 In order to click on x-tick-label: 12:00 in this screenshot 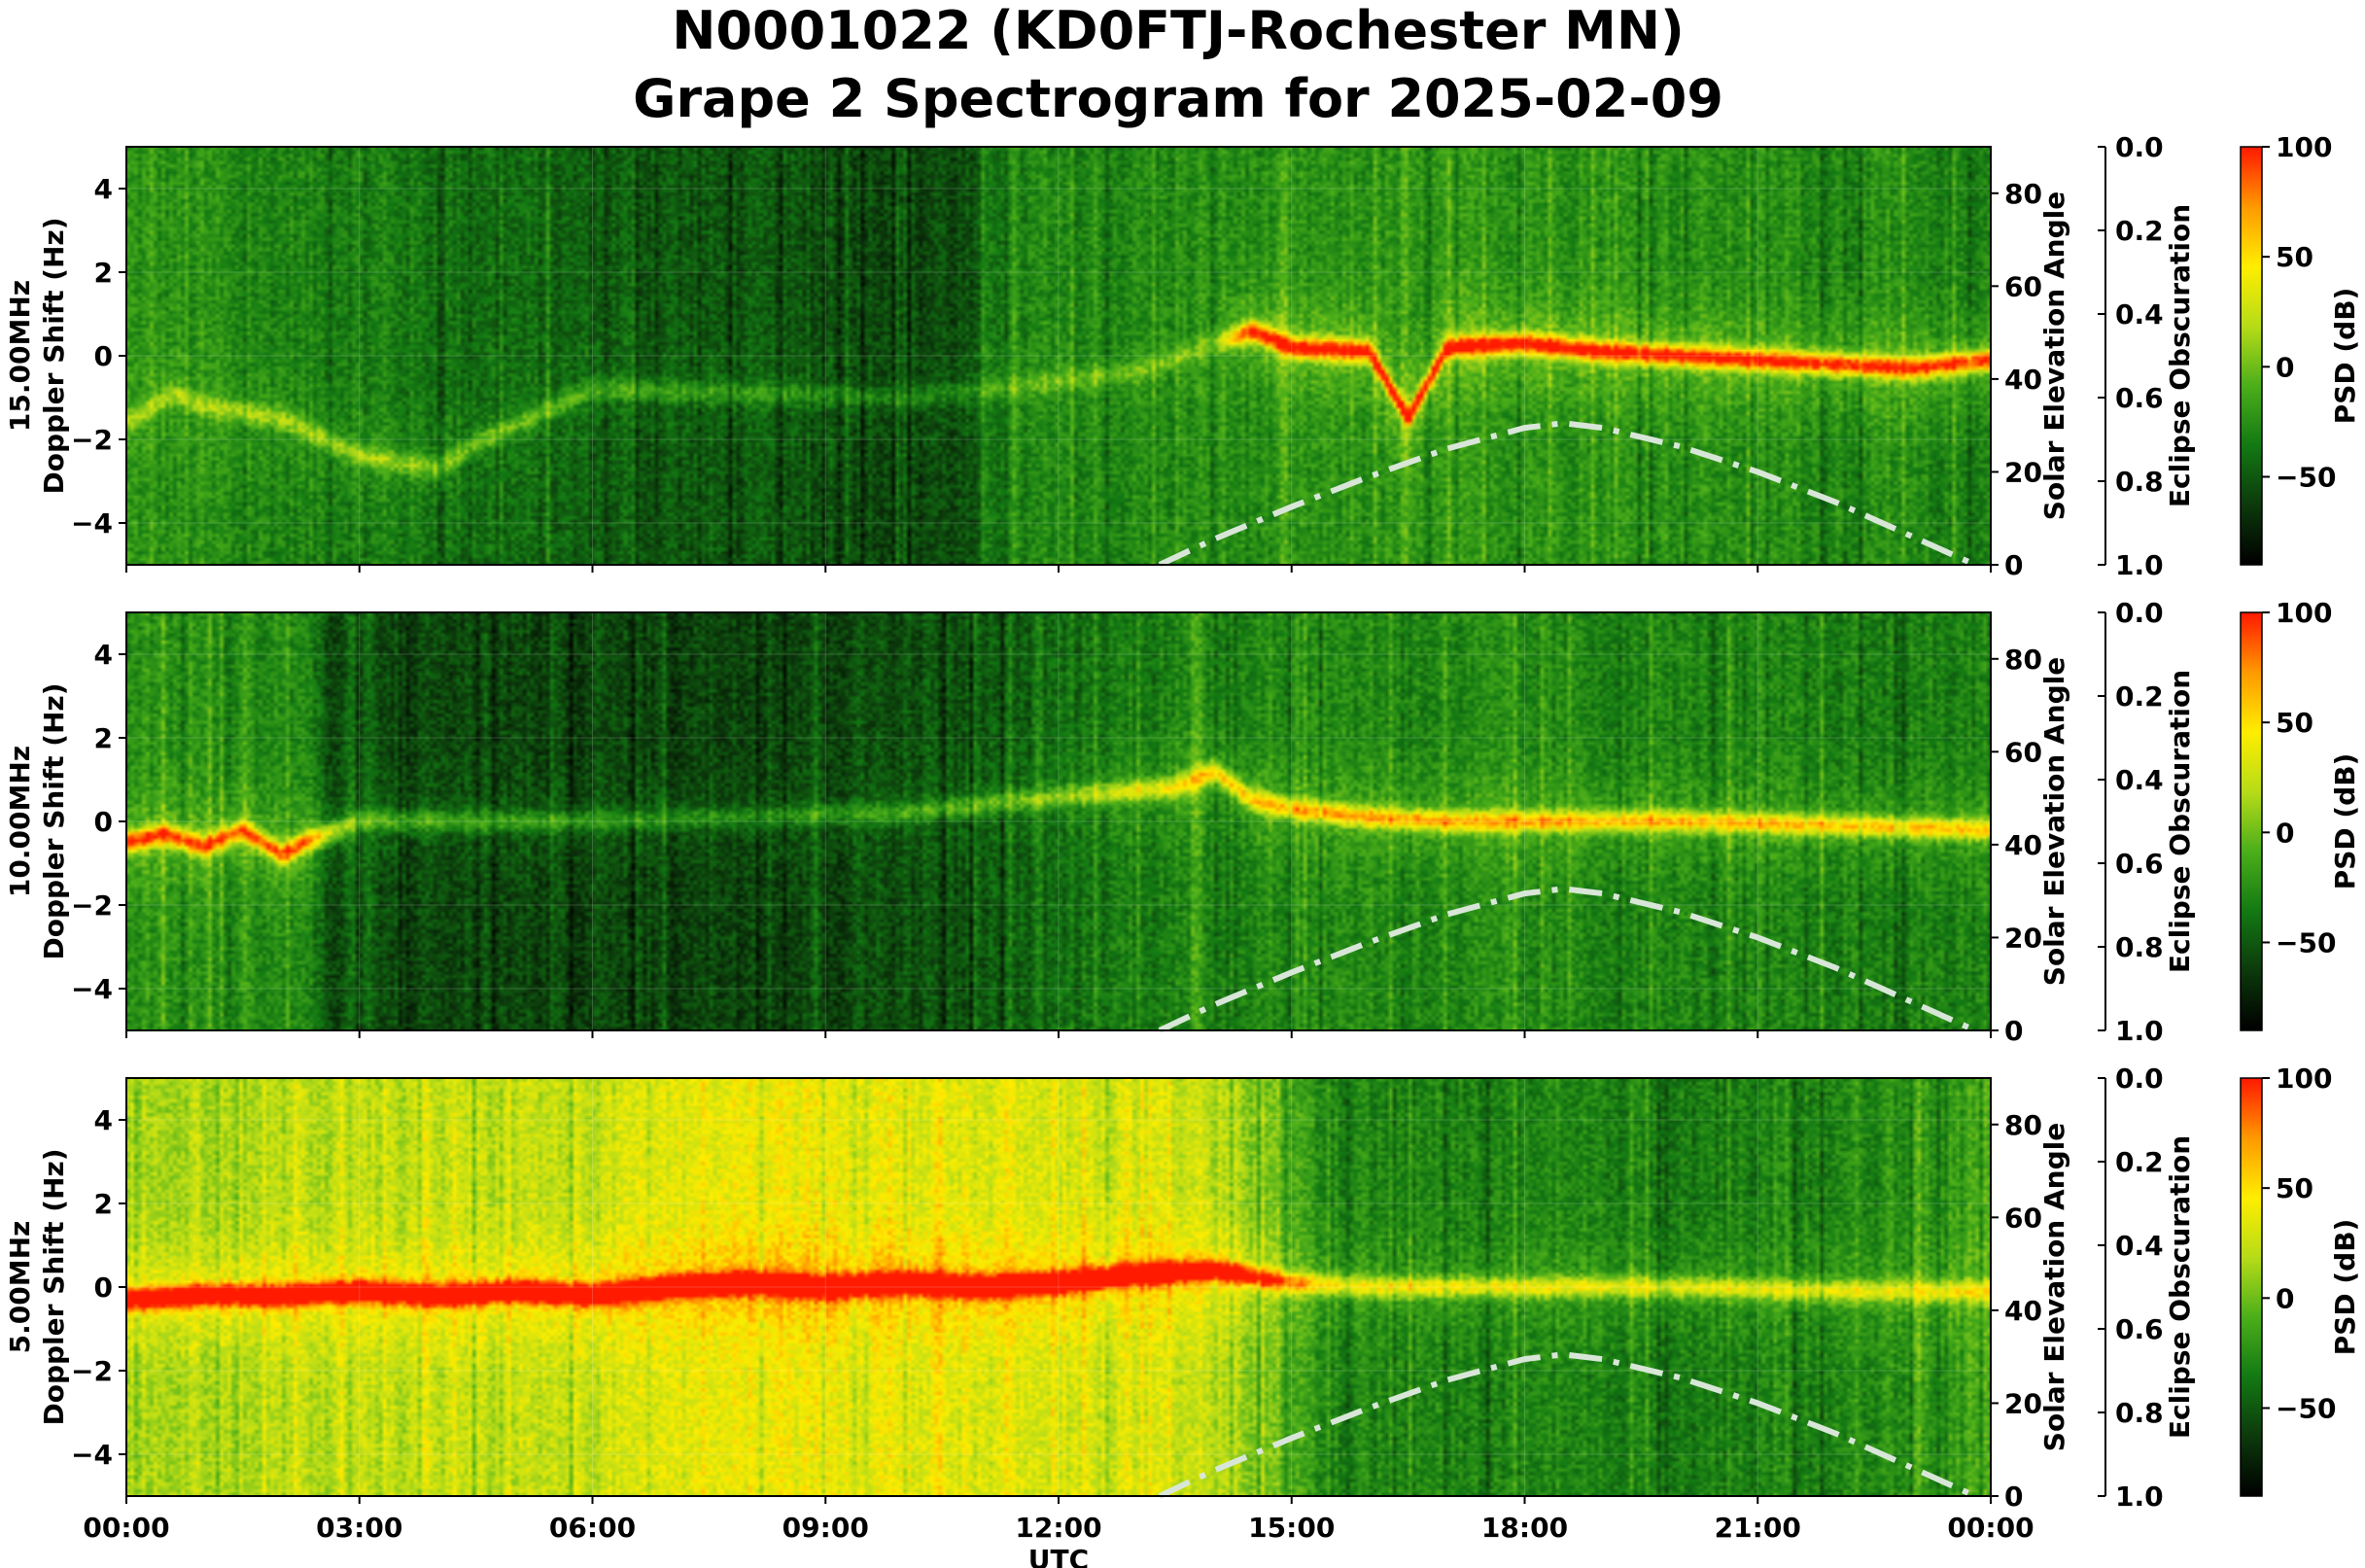, I will do `click(1058, 1528)`.